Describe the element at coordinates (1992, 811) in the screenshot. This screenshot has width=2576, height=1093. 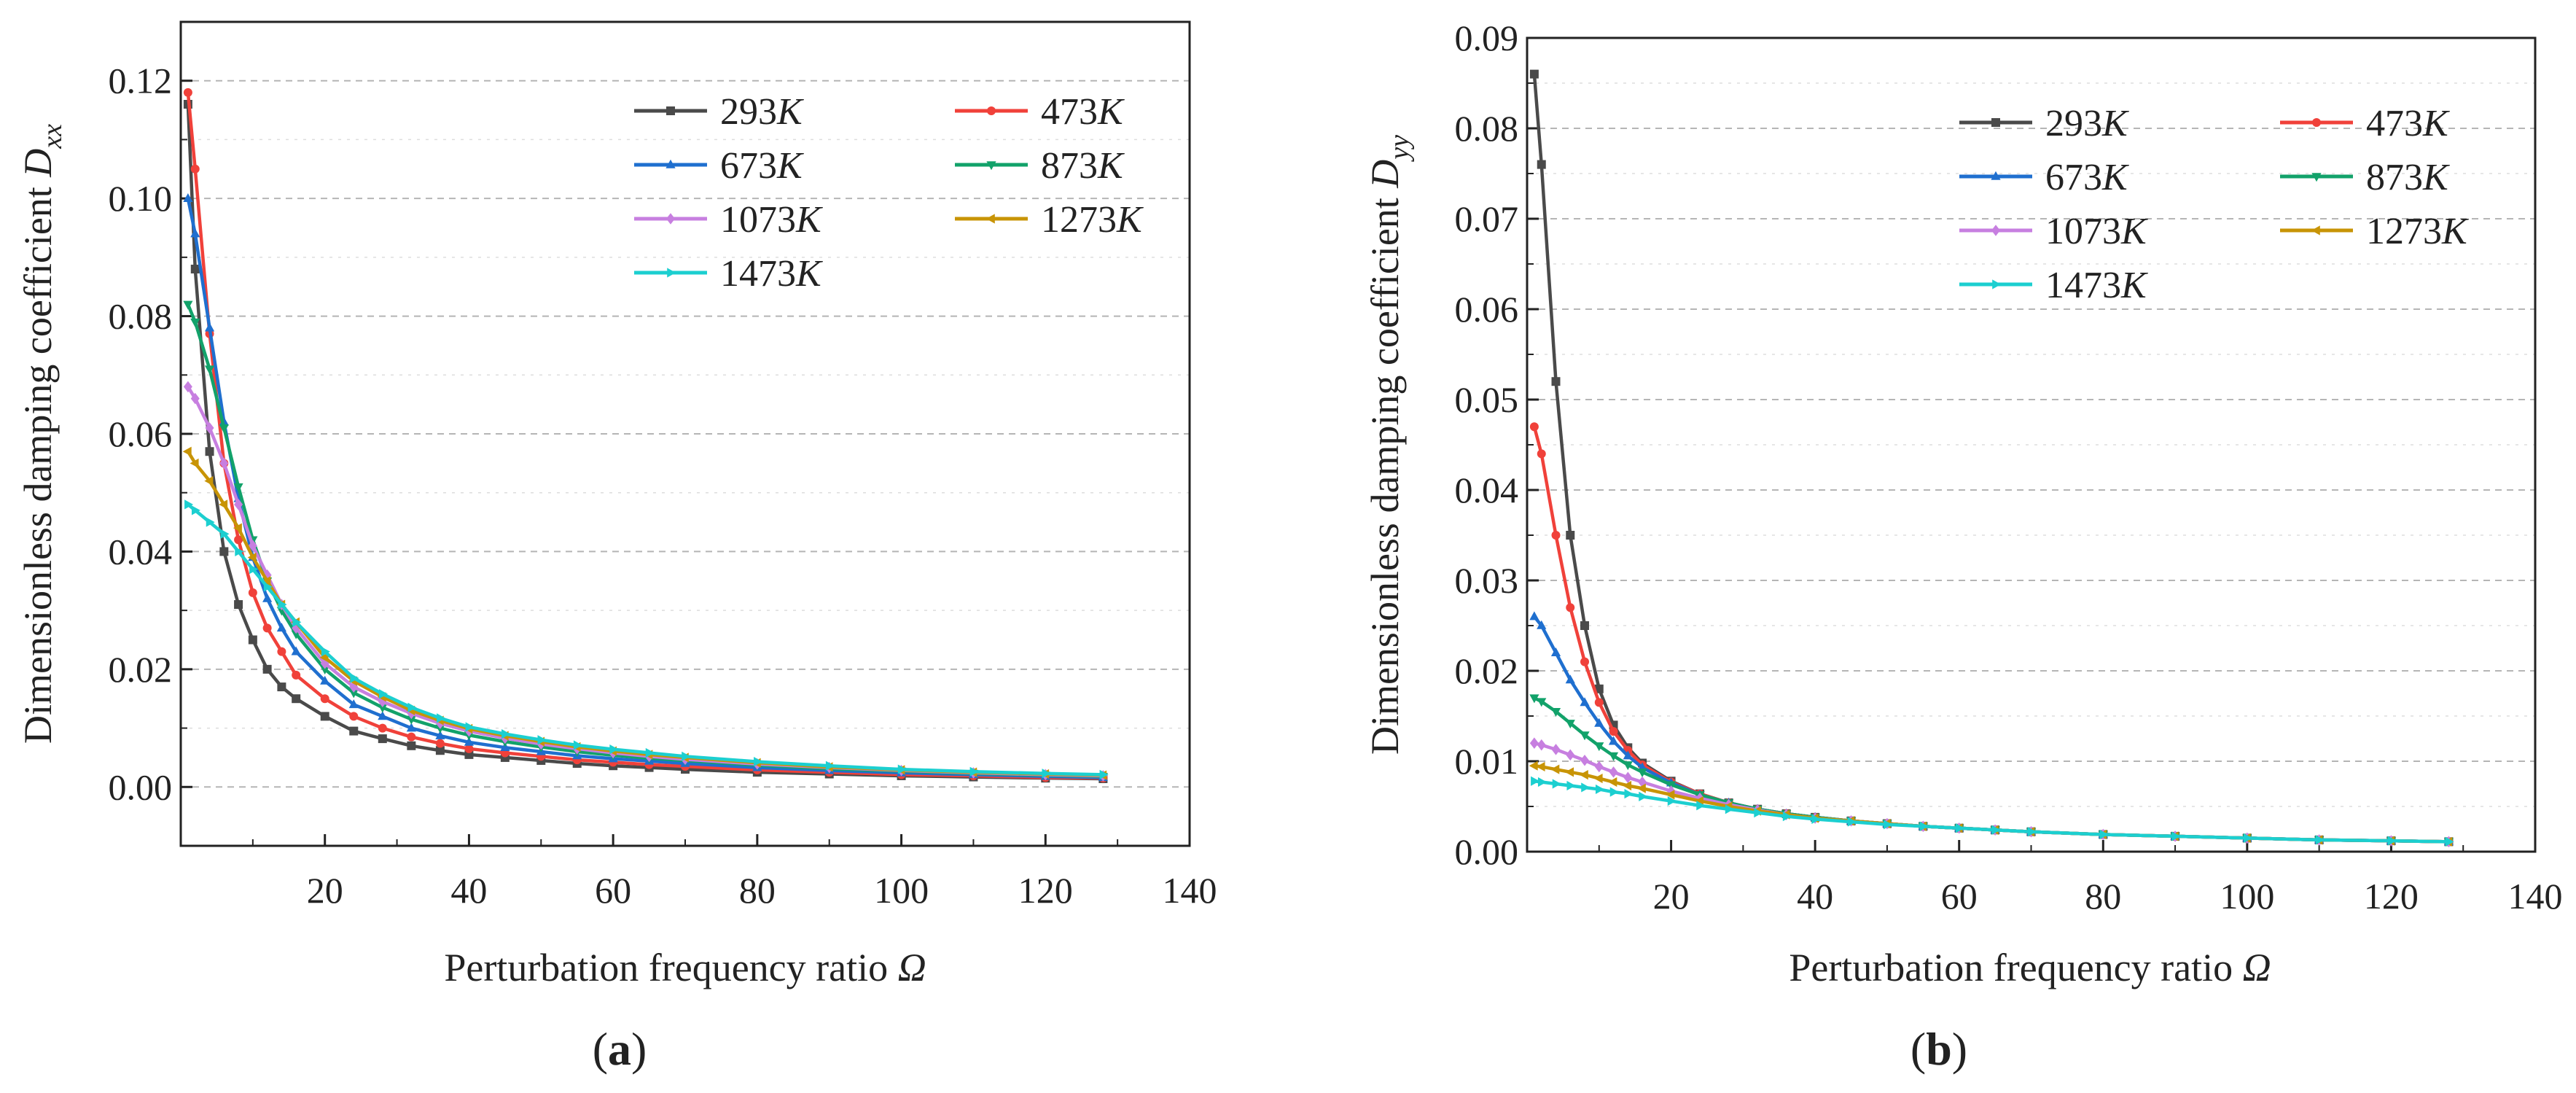
I see `series-1473K` at that location.